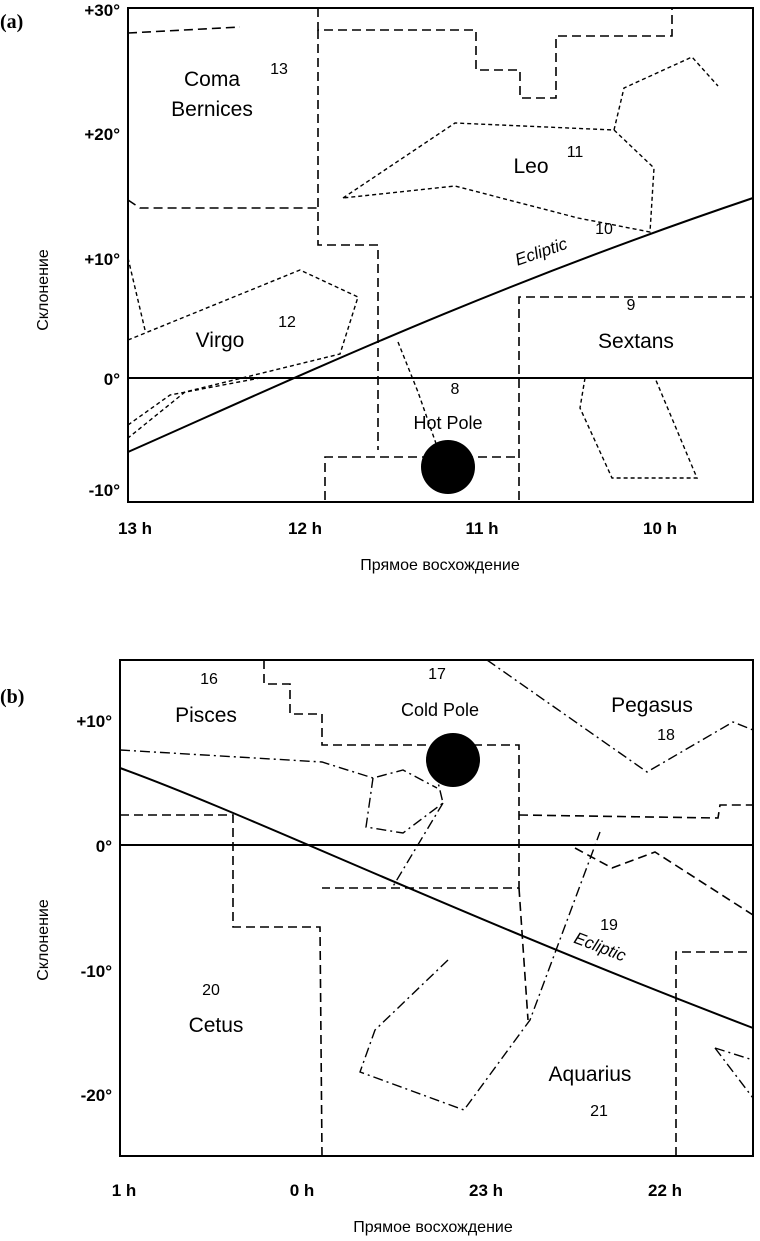 The width and height of the screenshot is (760, 1241). Describe the element at coordinates (440, 710) in the screenshot. I see `panel-b-cold-pole-label: Cold Pole` at that location.